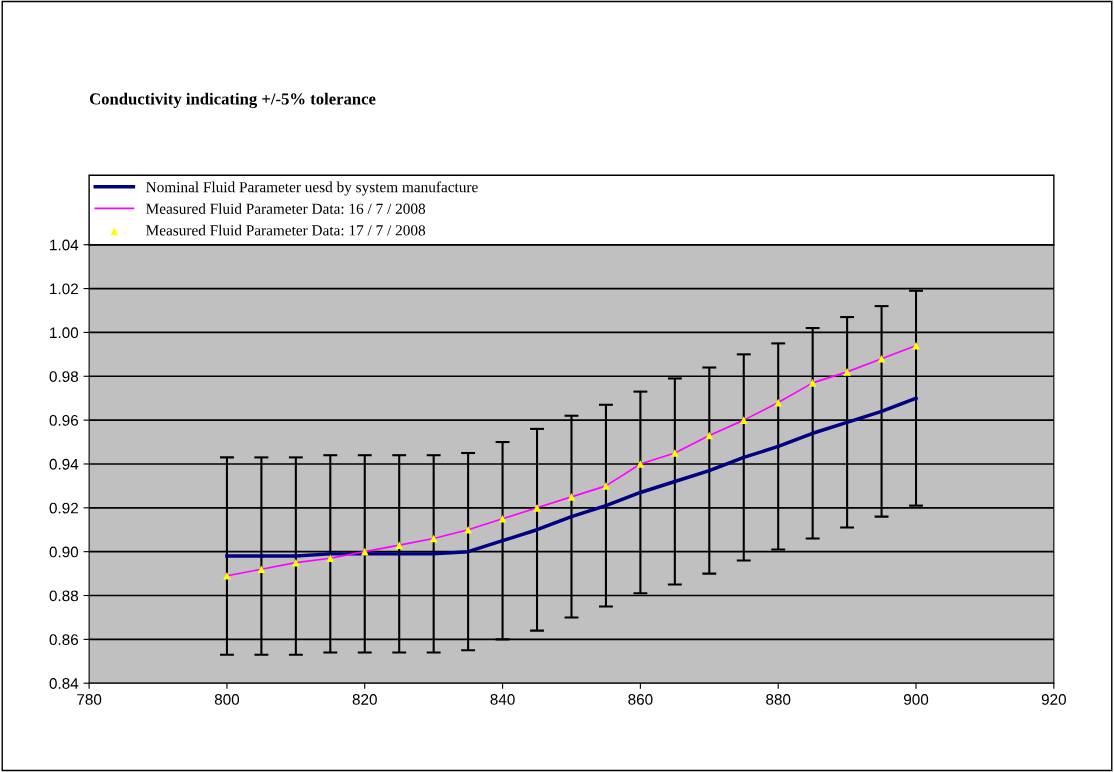 The image size is (1114, 772). Describe the element at coordinates (64, 552) in the screenshot. I see `y-tick-label: 0.90` at that location.